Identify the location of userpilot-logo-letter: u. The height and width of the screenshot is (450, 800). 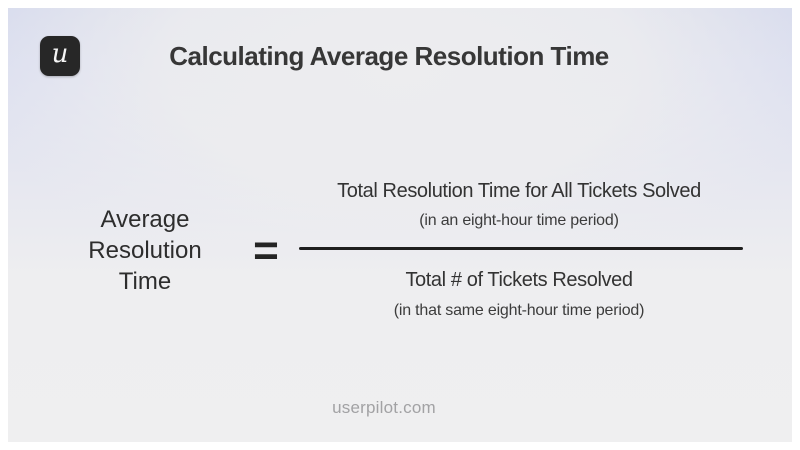
(60, 54).